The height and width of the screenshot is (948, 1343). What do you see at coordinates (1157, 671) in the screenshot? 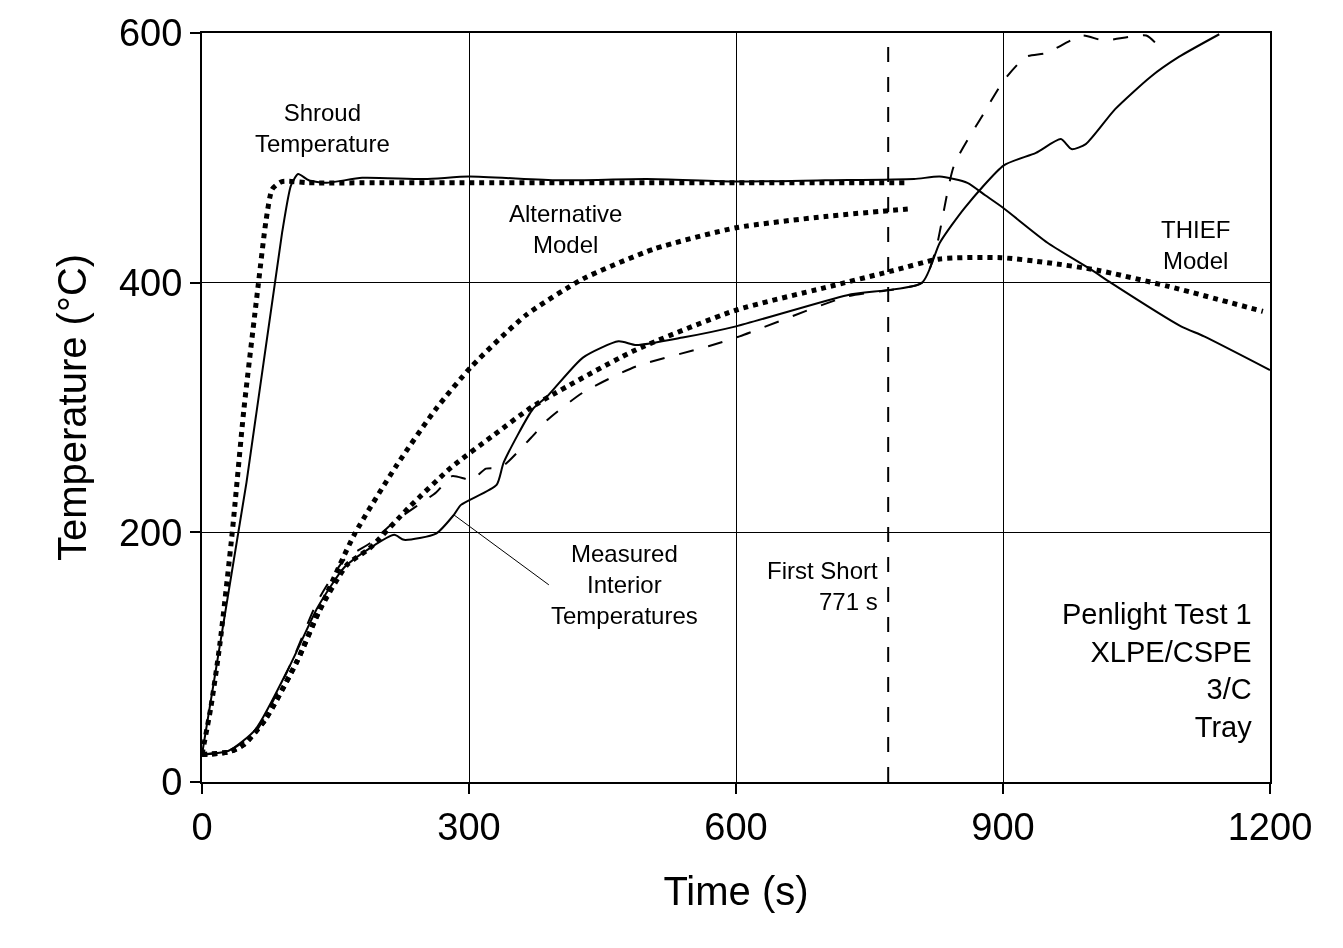
I see `annotation: Penlight Test 1 XLPE/CSPE 3/C Tray` at bounding box center [1157, 671].